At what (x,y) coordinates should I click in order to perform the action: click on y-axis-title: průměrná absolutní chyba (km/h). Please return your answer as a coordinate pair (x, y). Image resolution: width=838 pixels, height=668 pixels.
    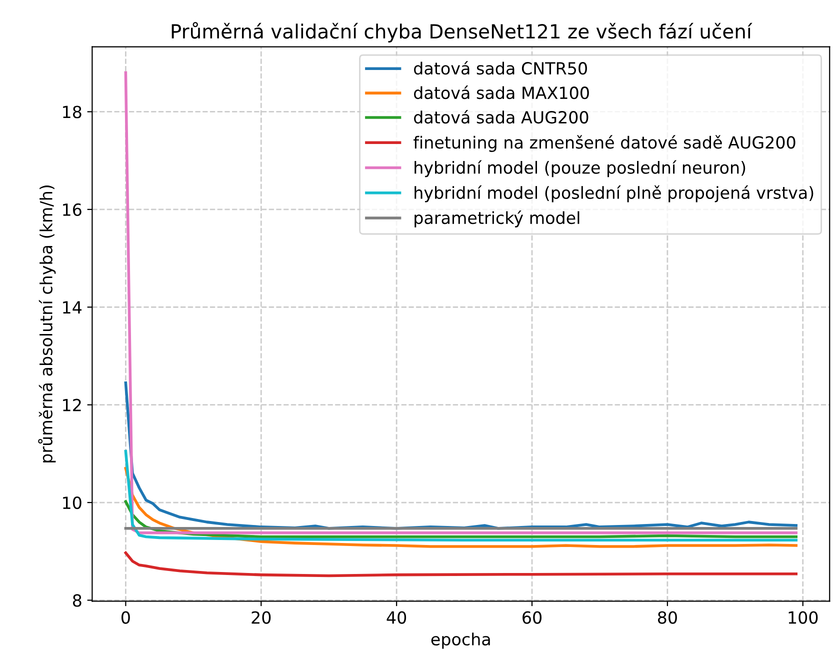
    Looking at the image, I should click on (47, 324).